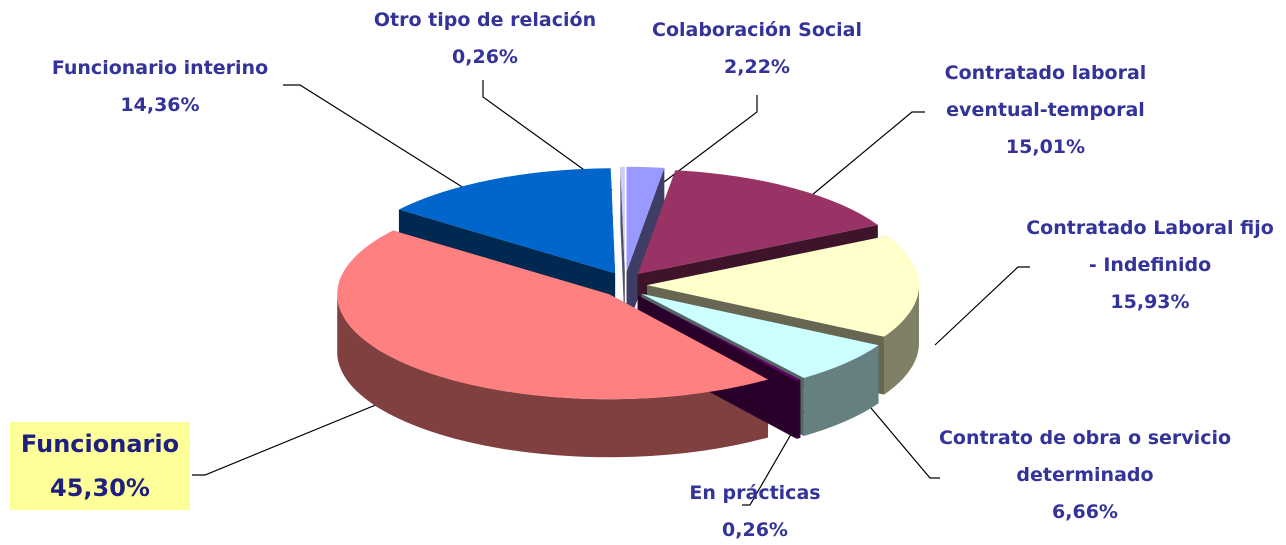  Describe the element at coordinates (160, 87) in the screenshot. I see `slice-label: Funcionario interino 14,36%` at that location.